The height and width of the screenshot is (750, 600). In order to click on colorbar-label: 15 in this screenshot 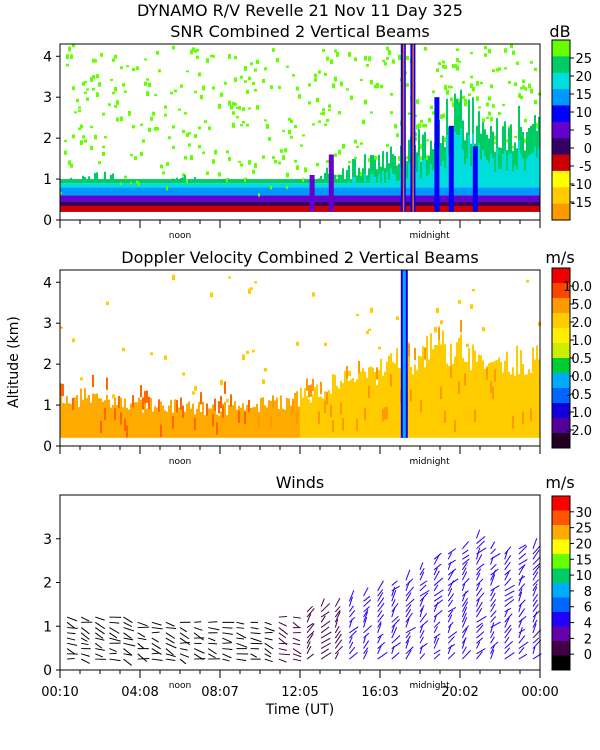, I will do `click(583, 560)`.